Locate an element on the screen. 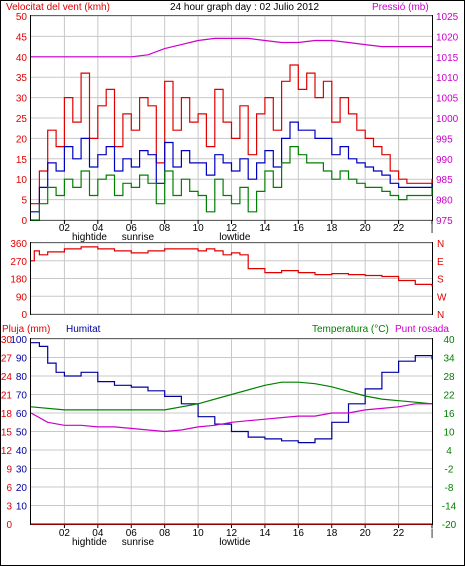 The height and width of the screenshot is (566, 465). wind-y-label-3: 15 is located at coordinates (22, 160).